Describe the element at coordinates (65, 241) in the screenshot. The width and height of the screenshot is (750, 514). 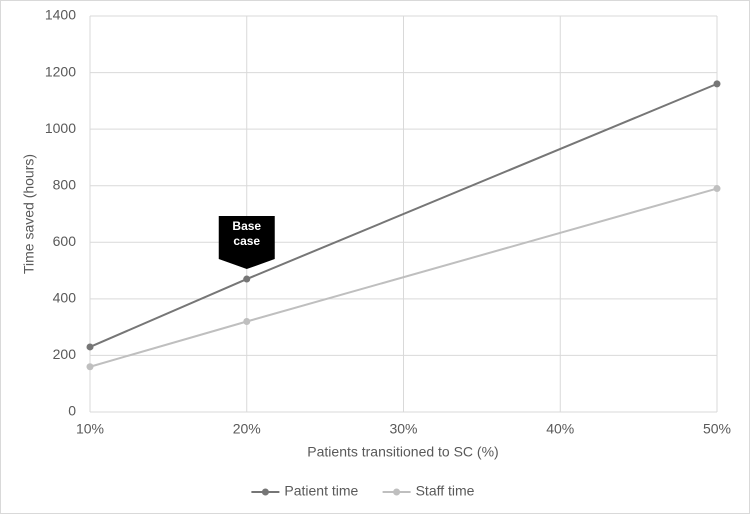
I see `y-tick-label: 600` at that location.